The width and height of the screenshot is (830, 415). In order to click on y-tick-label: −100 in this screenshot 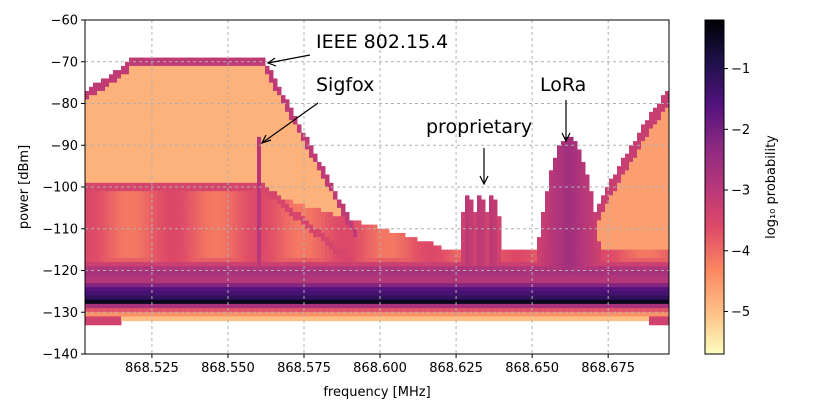, I will do `click(60, 188)`.